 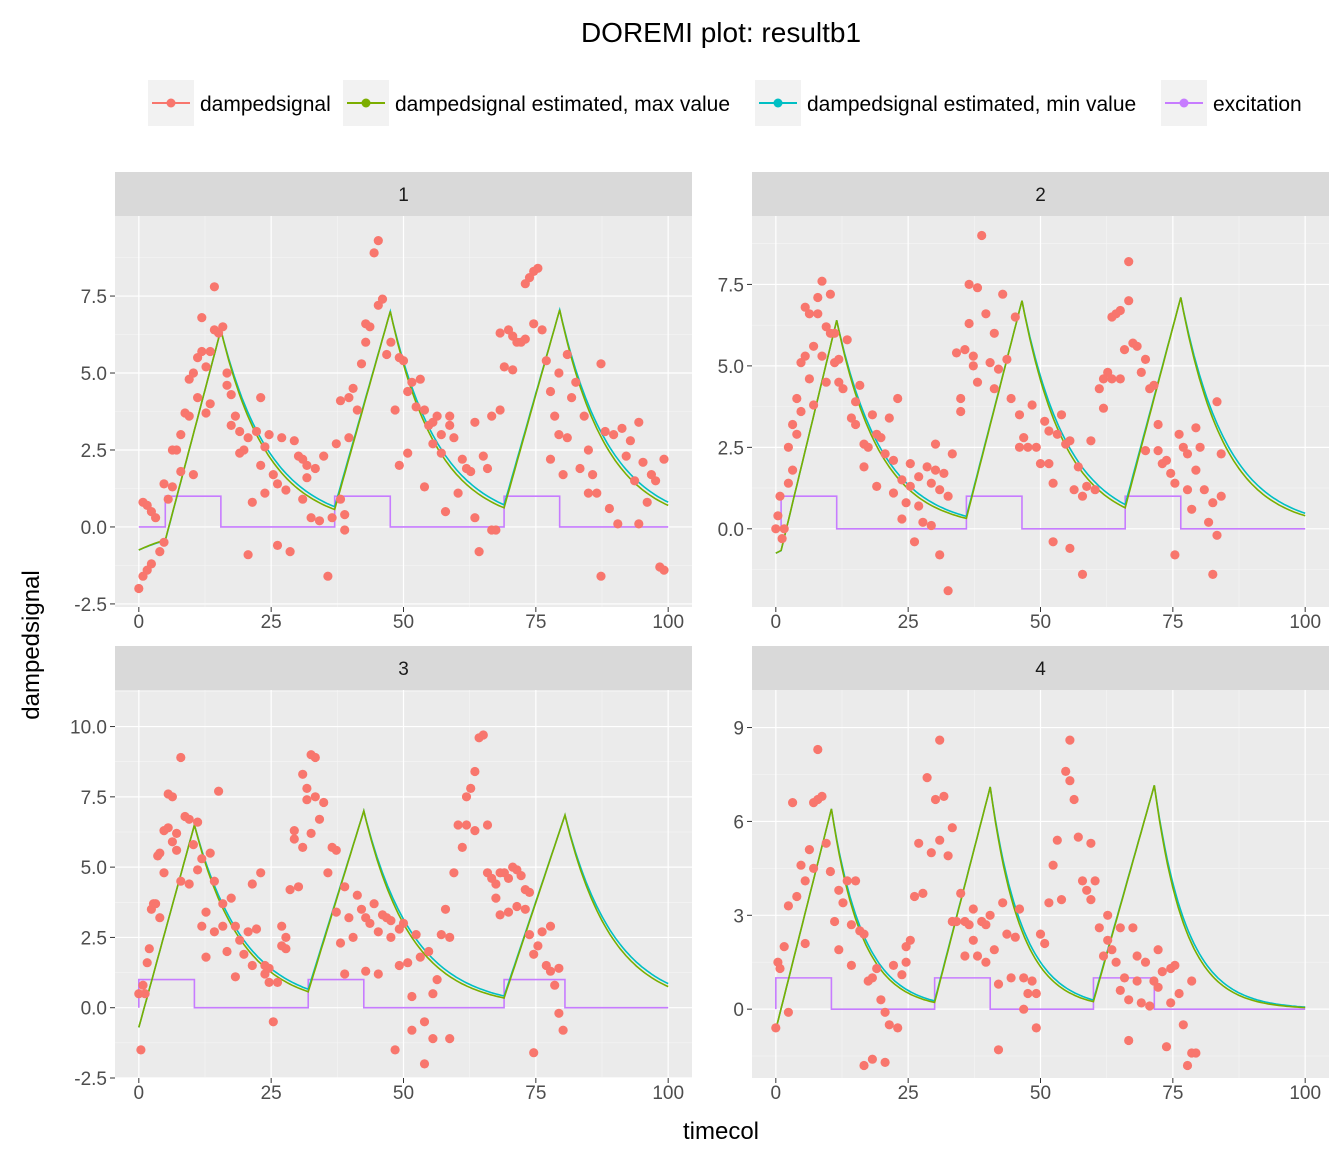 I want to click on x-tick-label: 100, so click(x=668, y=1093).